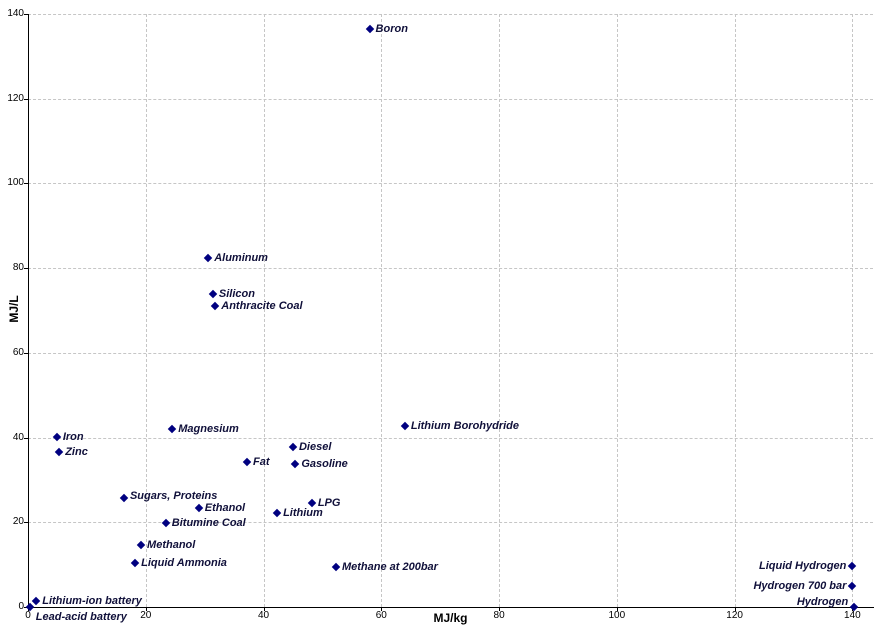  I want to click on point-label-bitumine-coal: Bitumine Coal, so click(208, 523).